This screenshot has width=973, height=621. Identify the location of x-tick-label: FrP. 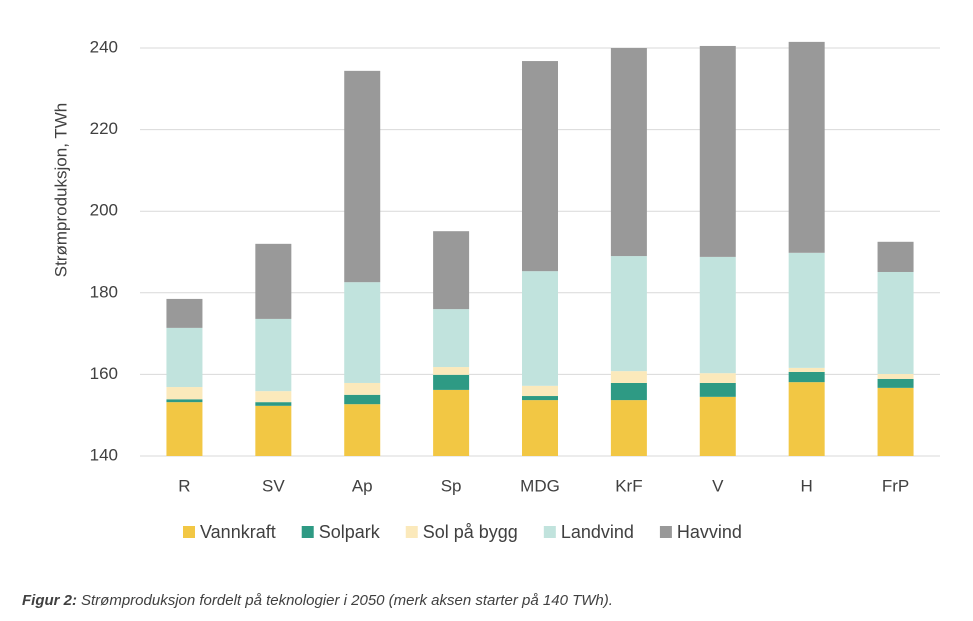
(895, 485).